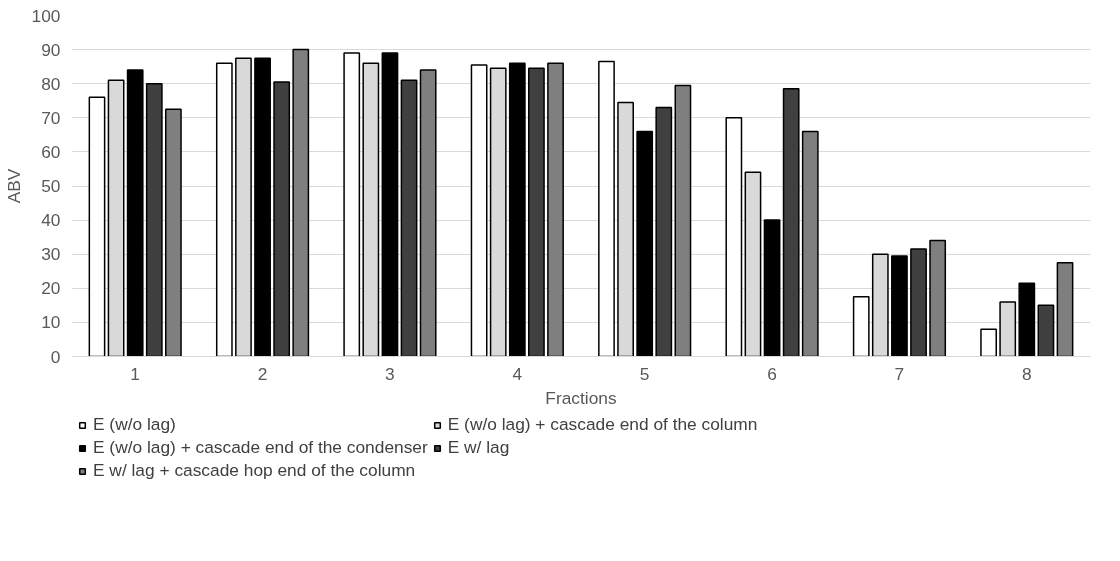 The image size is (1120, 561). Describe the element at coordinates (51, 288) in the screenshot. I see `y-tick-label: 20` at that location.